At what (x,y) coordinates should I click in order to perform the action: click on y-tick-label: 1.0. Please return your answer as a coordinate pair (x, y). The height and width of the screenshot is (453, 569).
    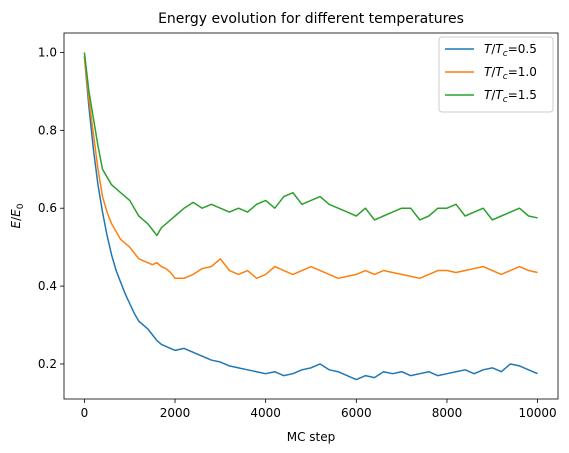
    Looking at the image, I should click on (47, 52).